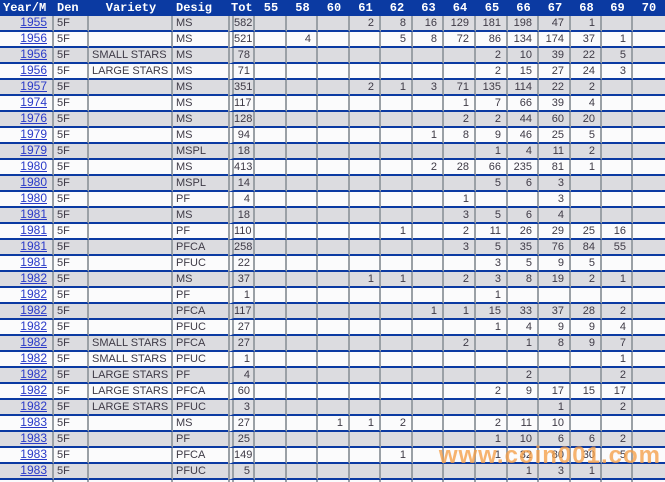 The height and width of the screenshot is (482, 665). What do you see at coordinates (332, 184) in the screenshot?
I see `table-row: 1980 5F MSPL 14 5 6 3` at bounding box center [332, 184].